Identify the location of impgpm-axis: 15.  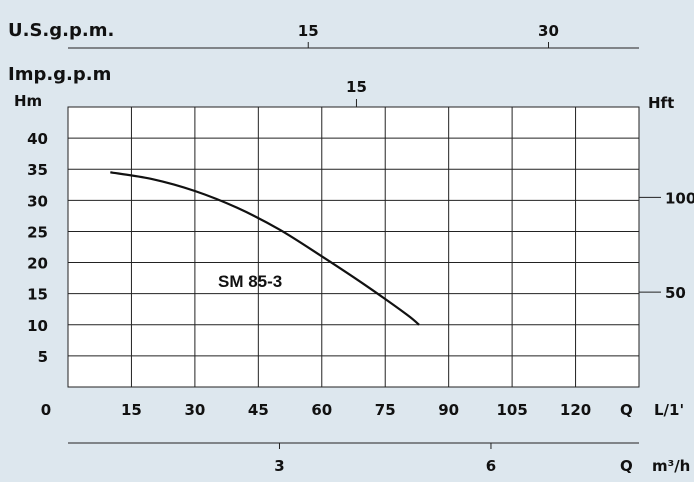
(356, 92).